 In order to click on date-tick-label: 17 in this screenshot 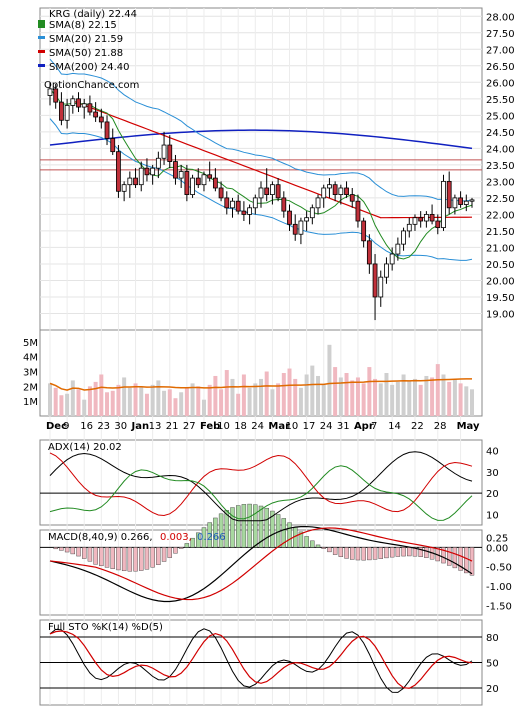, I will do `click(309, 426)`.